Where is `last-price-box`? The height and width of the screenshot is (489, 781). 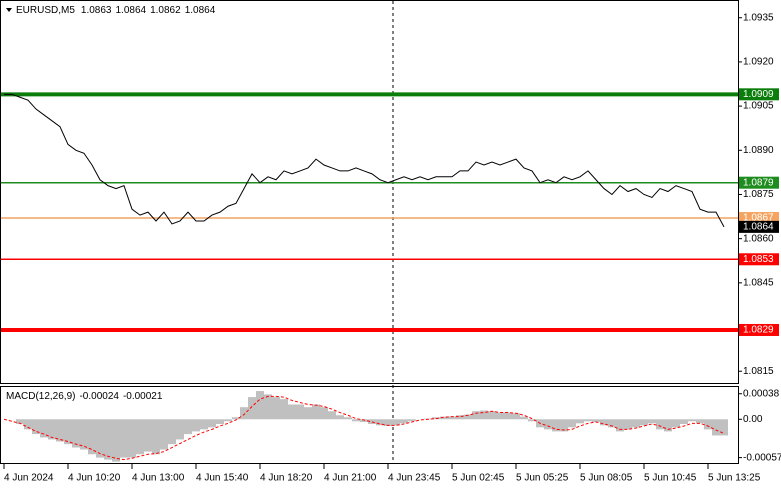 last-price-box is located at coordinates (759, 226).